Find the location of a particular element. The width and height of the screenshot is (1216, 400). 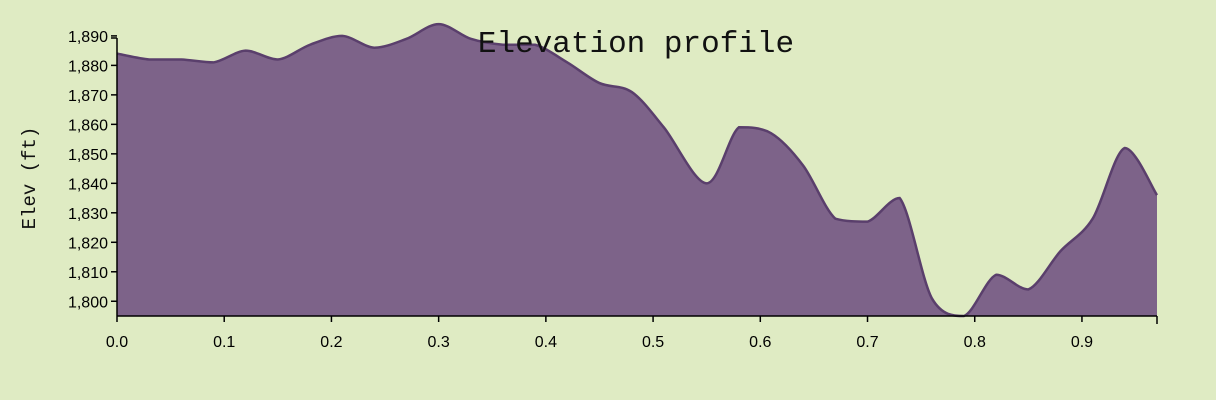

y-tick-label: 1,880 is located at coordinates (88, 66).